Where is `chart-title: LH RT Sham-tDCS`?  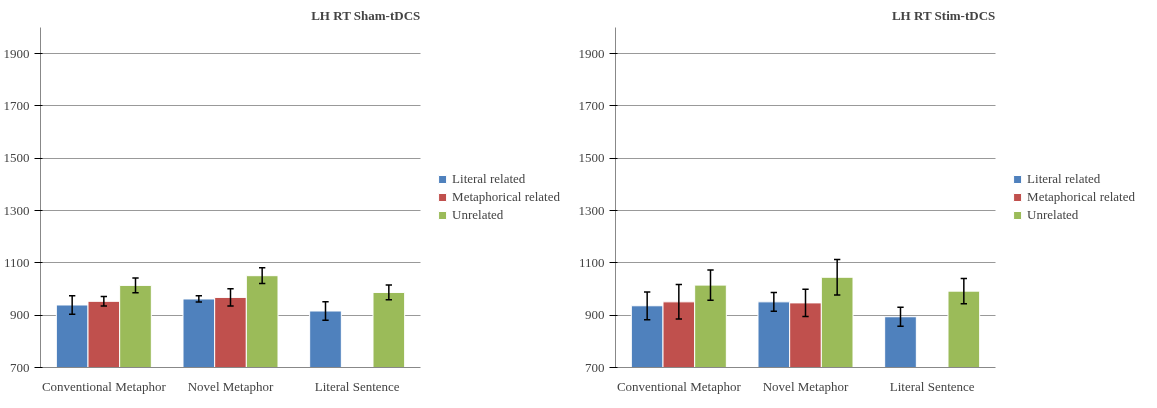
chart-title: LH RT Sham-tDCS is located at coordinates (366, 15).